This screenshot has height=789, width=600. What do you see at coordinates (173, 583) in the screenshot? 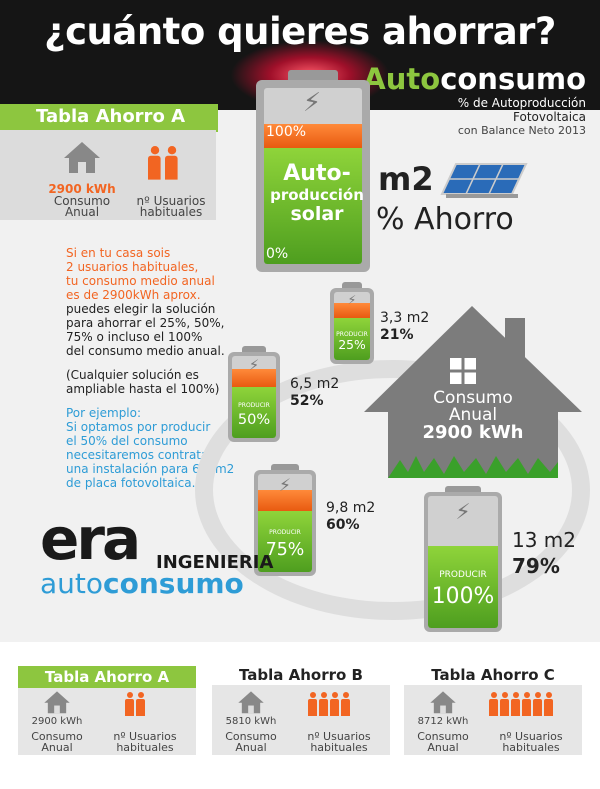
I see `logo-consumo: consumo` at bounding box center [173, 583].